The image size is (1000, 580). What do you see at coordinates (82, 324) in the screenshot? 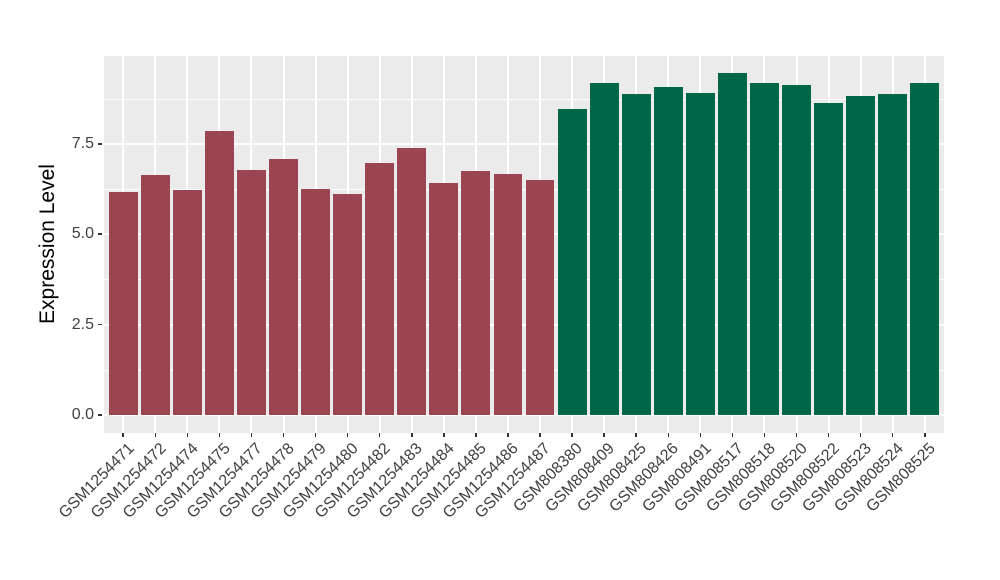
I see `y-tick-label: 2.5` at bounding box center [82, 324].